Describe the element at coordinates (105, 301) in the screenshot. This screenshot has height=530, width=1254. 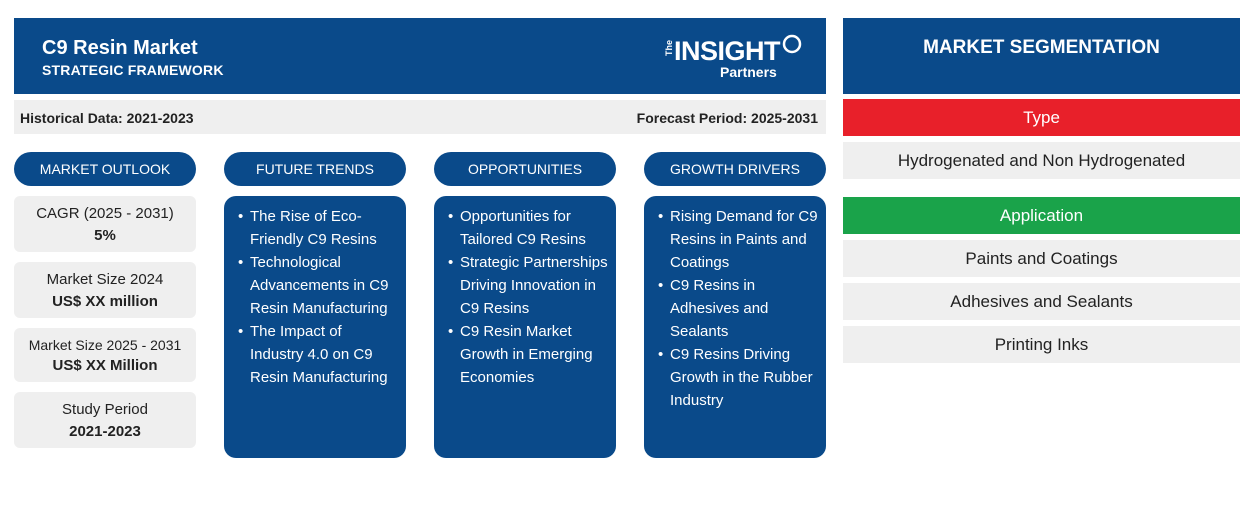
I see `market-size-2024-value: US$ XX million` at that location.